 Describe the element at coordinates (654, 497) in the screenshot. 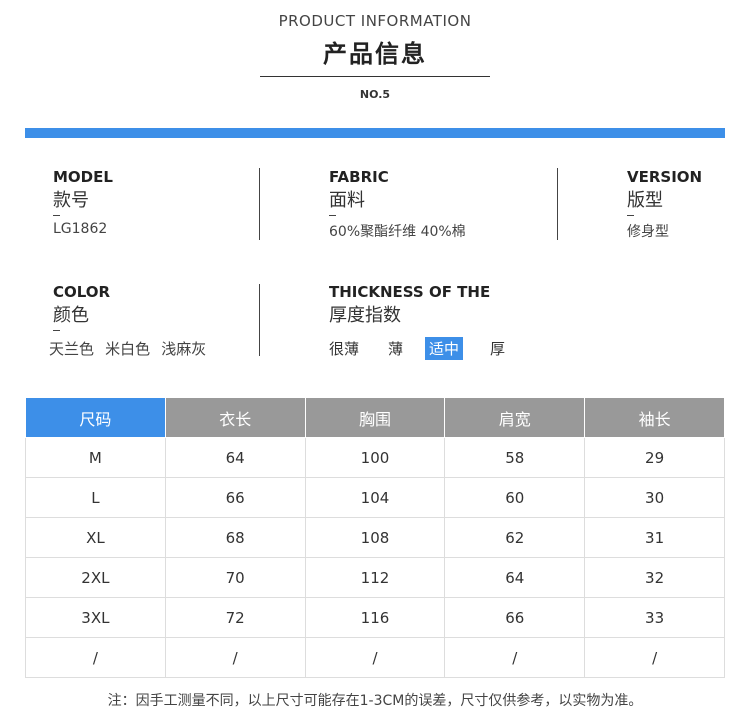

I see `table-cell: 30` at that location.